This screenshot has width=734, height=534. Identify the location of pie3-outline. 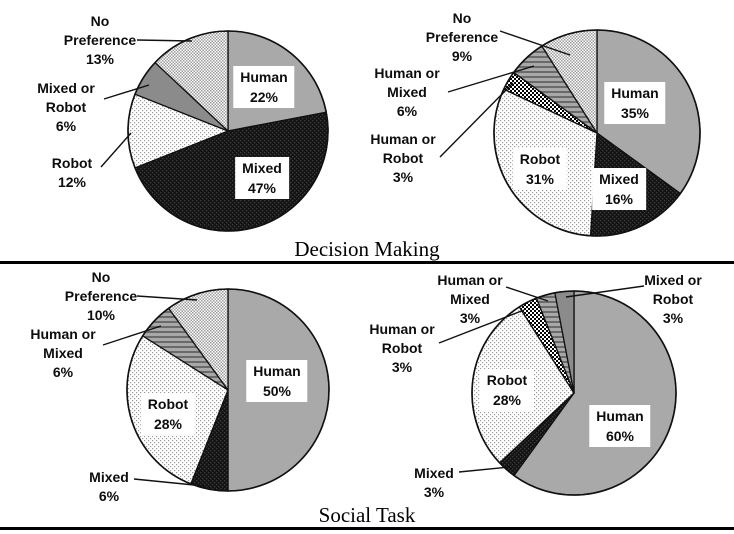
(574, 393).